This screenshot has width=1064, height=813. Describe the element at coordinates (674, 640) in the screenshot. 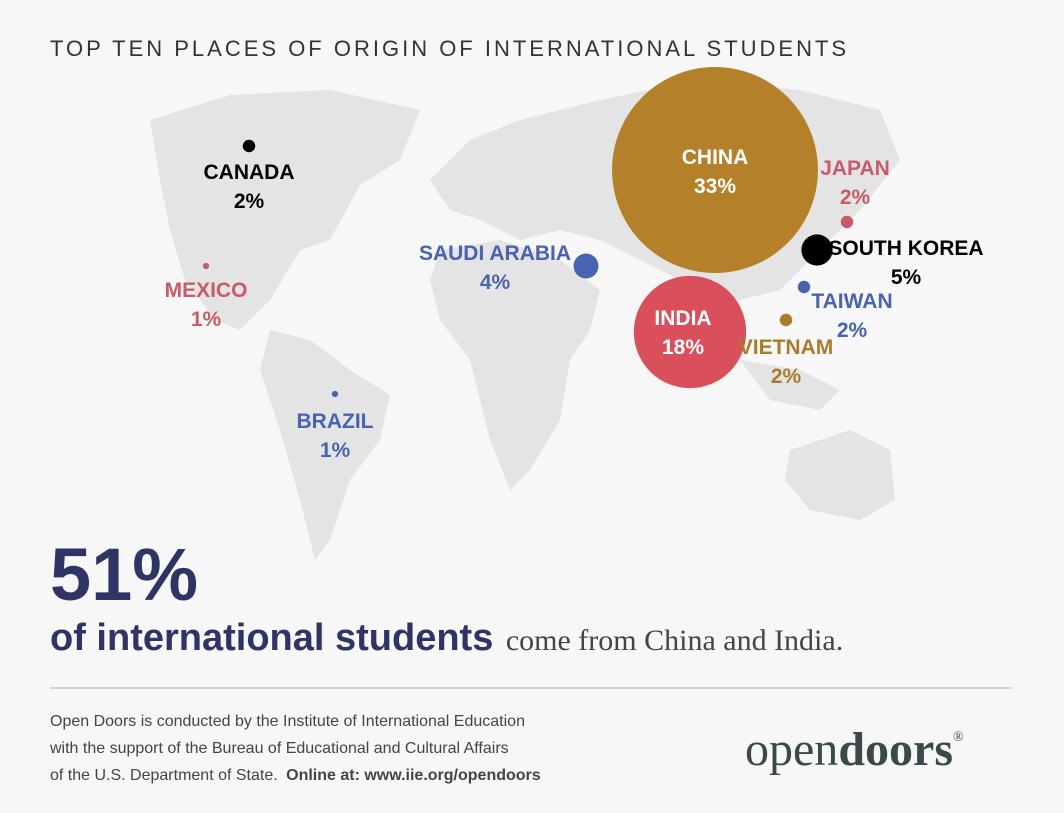

I see `headline-rest: come from China and India.` at that location.